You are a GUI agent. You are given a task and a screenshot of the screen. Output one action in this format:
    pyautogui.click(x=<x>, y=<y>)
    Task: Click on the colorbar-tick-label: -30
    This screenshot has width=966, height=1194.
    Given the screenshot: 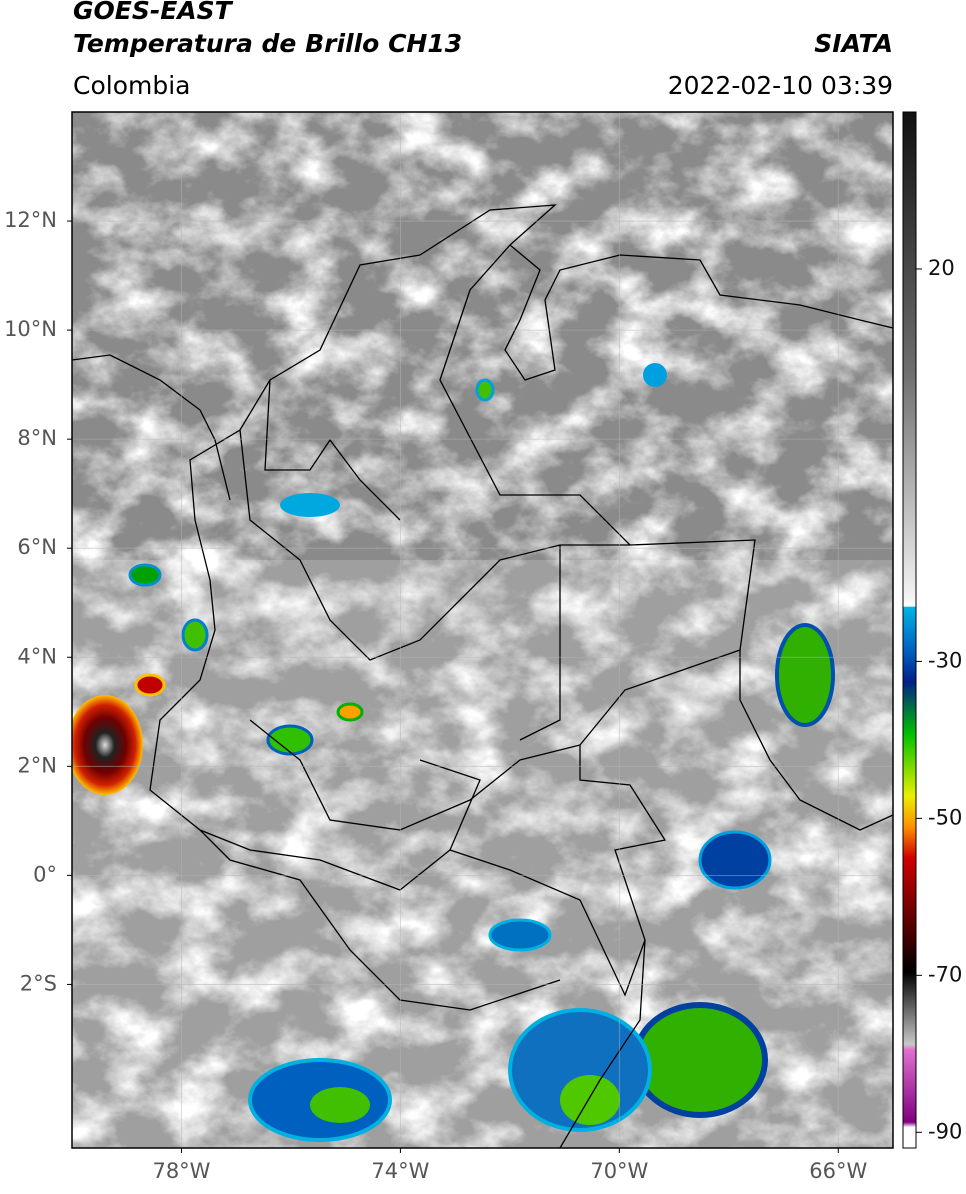 What is the action you would take?
    pyautogui.click(x=945, y=660)
    